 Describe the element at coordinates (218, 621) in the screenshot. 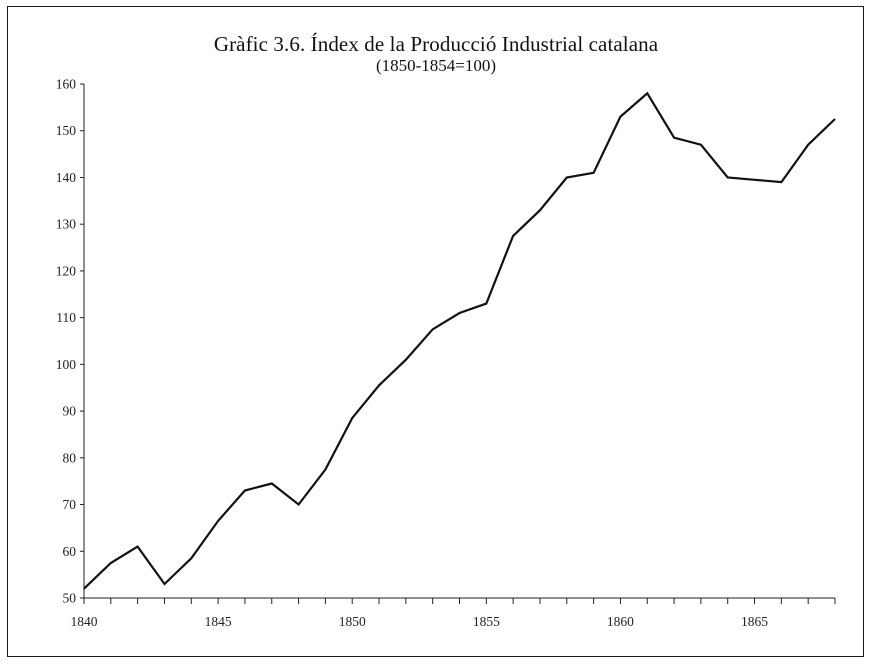

I see `x-tick-label: 1845` at that location.